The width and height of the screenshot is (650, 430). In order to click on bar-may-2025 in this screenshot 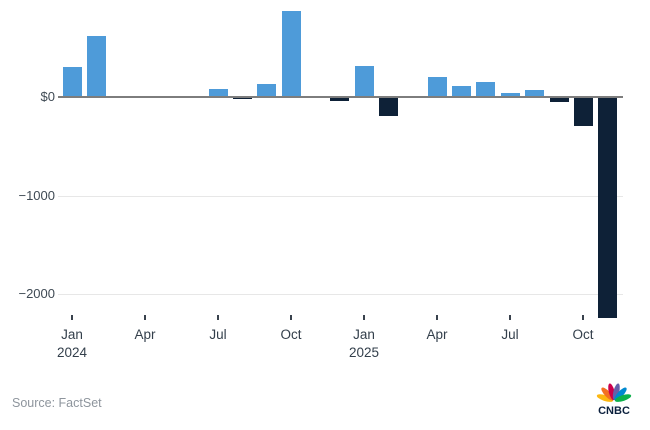, I will do `click(461, 91)`.